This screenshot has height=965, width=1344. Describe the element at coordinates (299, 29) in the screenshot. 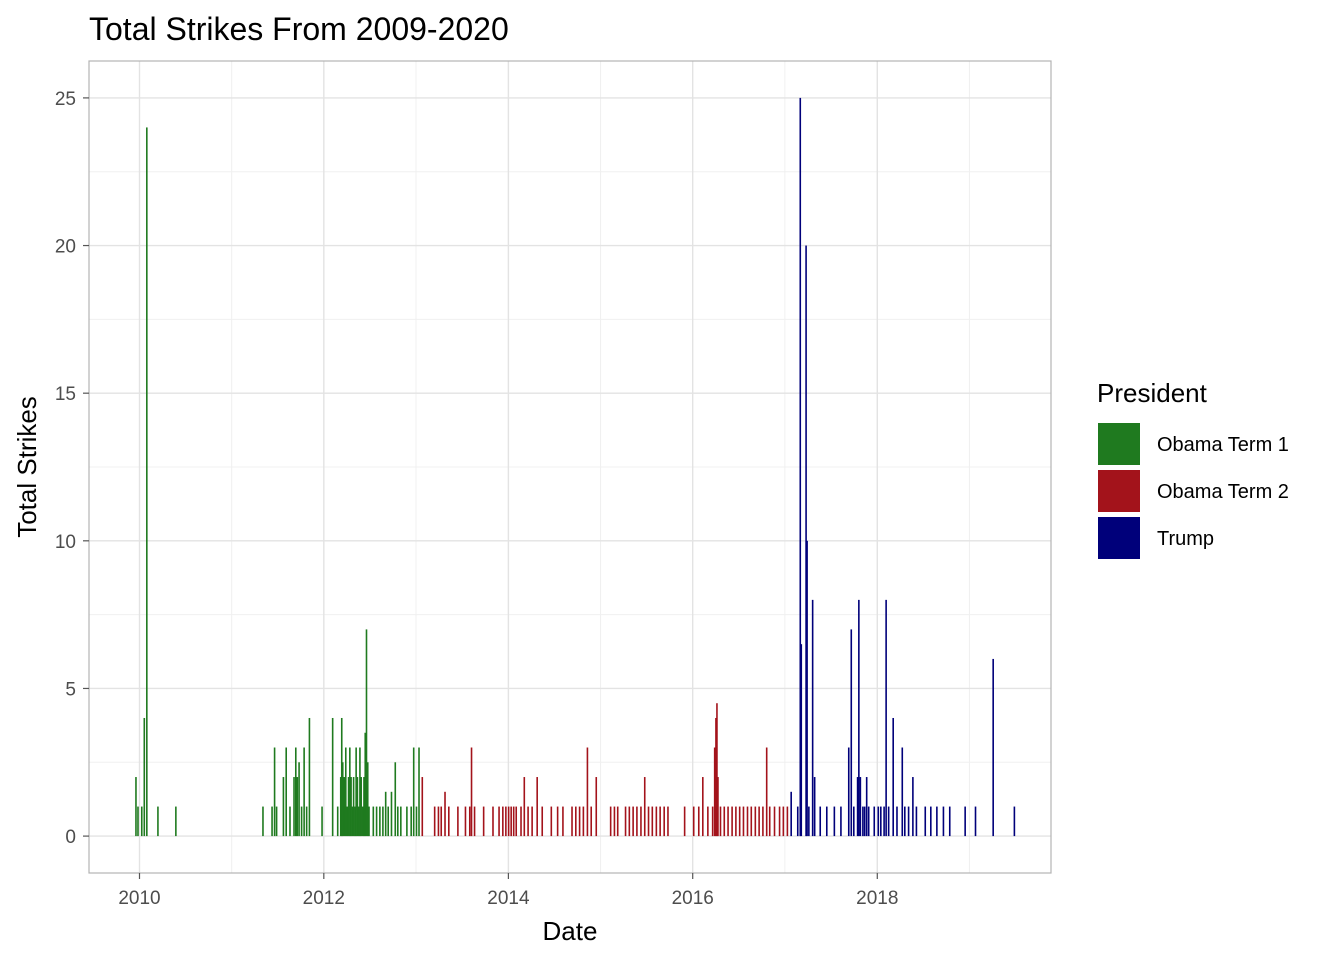

I see `chart-title: Total Strikes From 2009-2020` at that location.